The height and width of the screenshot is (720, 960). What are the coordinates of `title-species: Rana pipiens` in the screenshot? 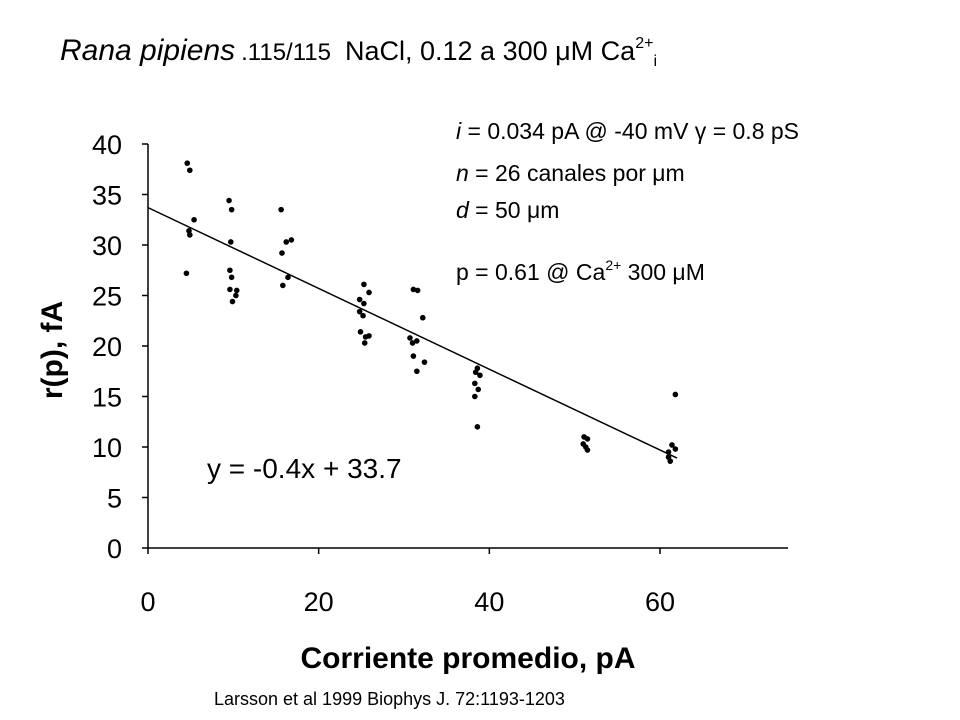 It's located at (148, 50).